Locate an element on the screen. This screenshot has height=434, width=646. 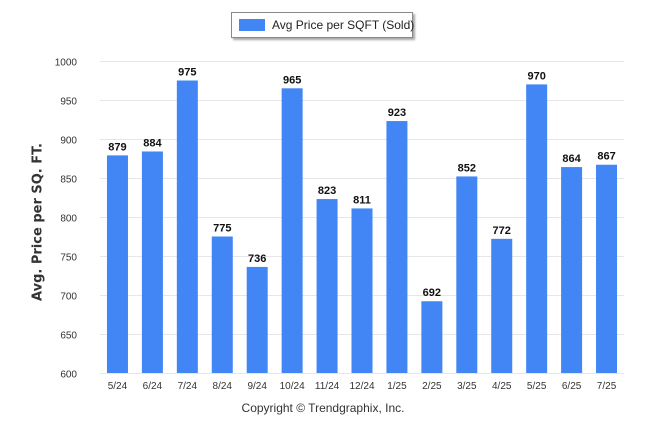
x-tick-label: 12/24 is located at coordinates (361, 386).